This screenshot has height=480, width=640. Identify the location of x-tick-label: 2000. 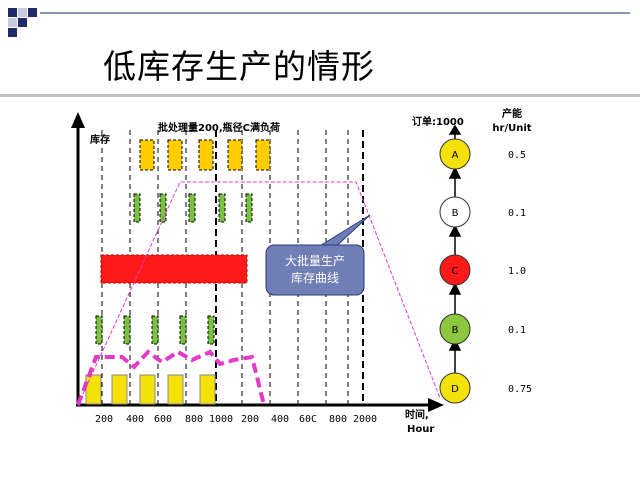
(365, 419).